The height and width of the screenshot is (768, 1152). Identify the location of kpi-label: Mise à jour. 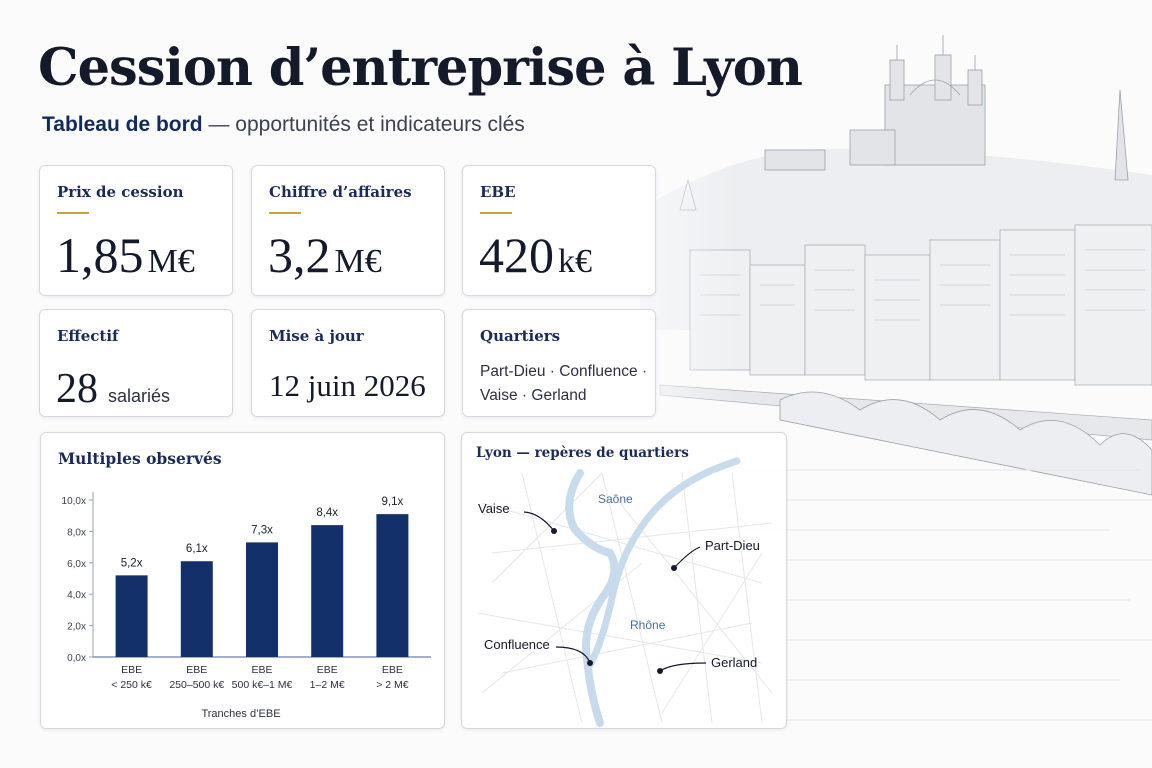
(316, 336).